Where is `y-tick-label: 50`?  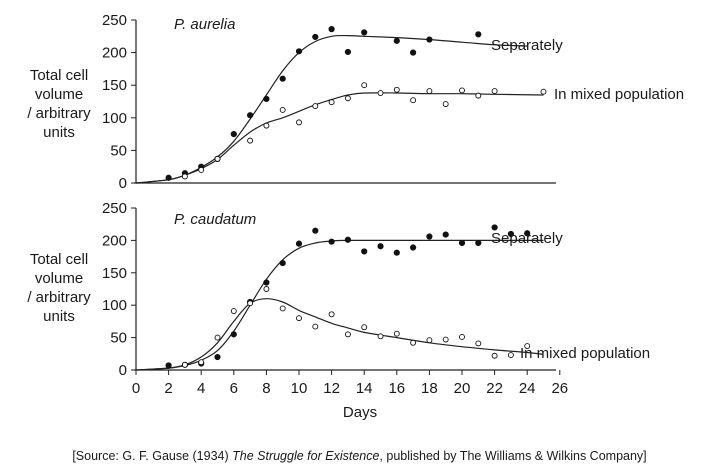
y-tick-label: 50 is located at coordinates (118, 150).